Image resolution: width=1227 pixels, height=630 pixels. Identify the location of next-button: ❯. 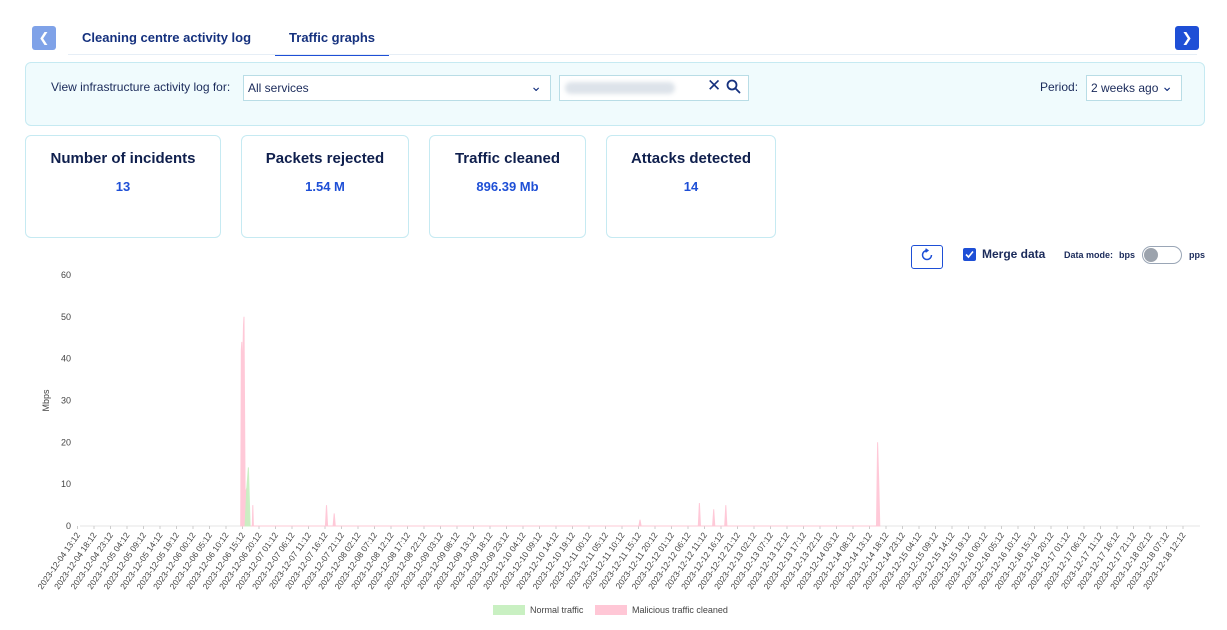
(1187, 38).